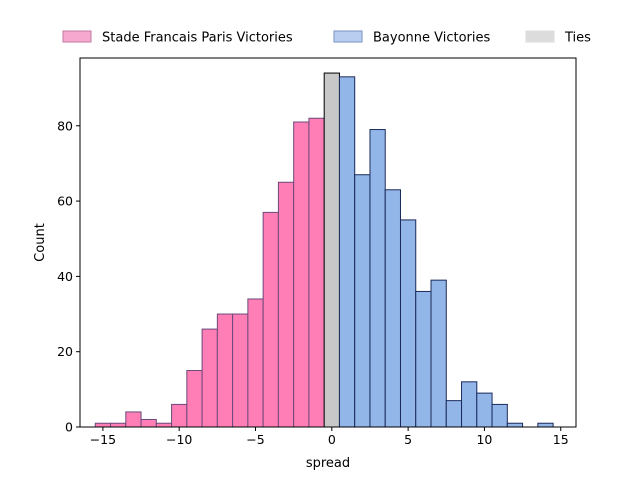 Image resolution: width=640 pixels, height=480 pixels. I want to click on y-tick-label-4: 80, so click(65, 125).